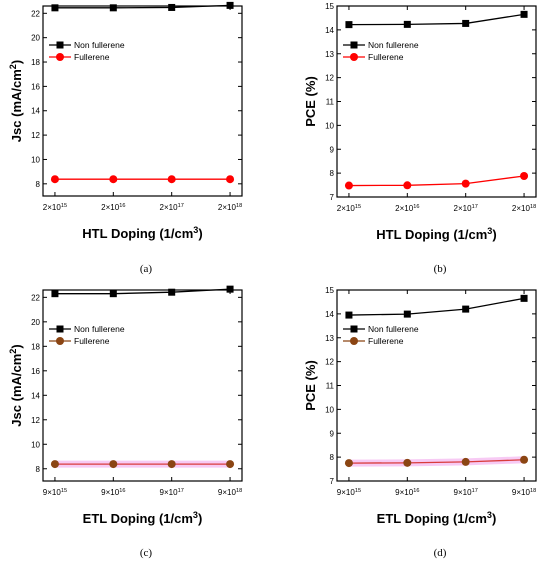 Image resolution: width=550 pixels, height=569 pixels. What do you see at coordinates (35, 371) in the screenshot?
I see `y-tick-label: 16` at bounding box center [35, 371].